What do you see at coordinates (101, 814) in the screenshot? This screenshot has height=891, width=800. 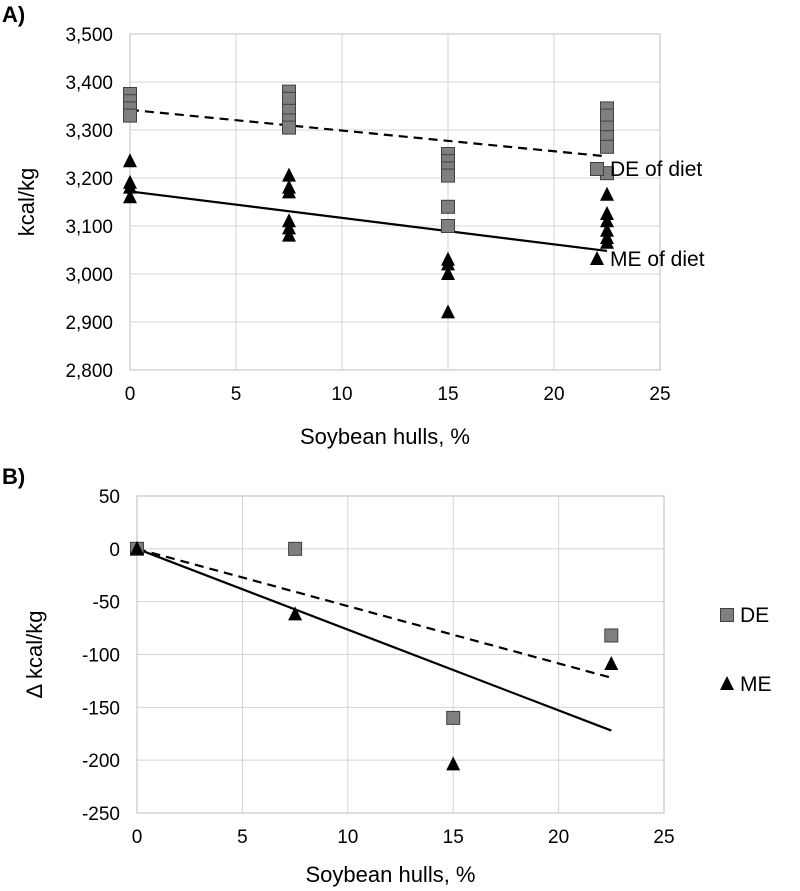 I see `y-tick-label: -250` at bounding box center [101, 814].